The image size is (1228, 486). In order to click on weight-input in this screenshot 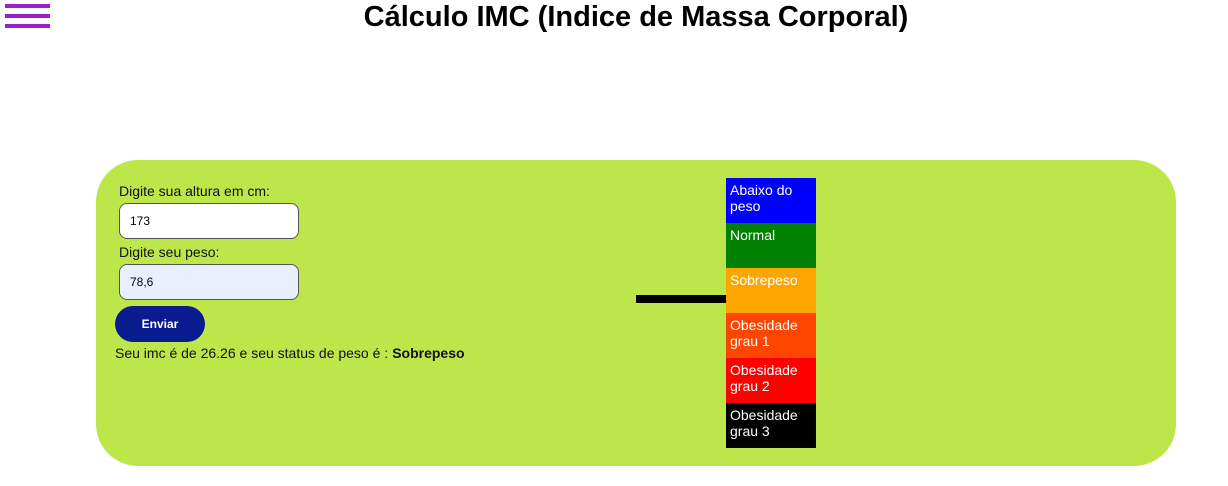, I will do `click(209, 282)`.